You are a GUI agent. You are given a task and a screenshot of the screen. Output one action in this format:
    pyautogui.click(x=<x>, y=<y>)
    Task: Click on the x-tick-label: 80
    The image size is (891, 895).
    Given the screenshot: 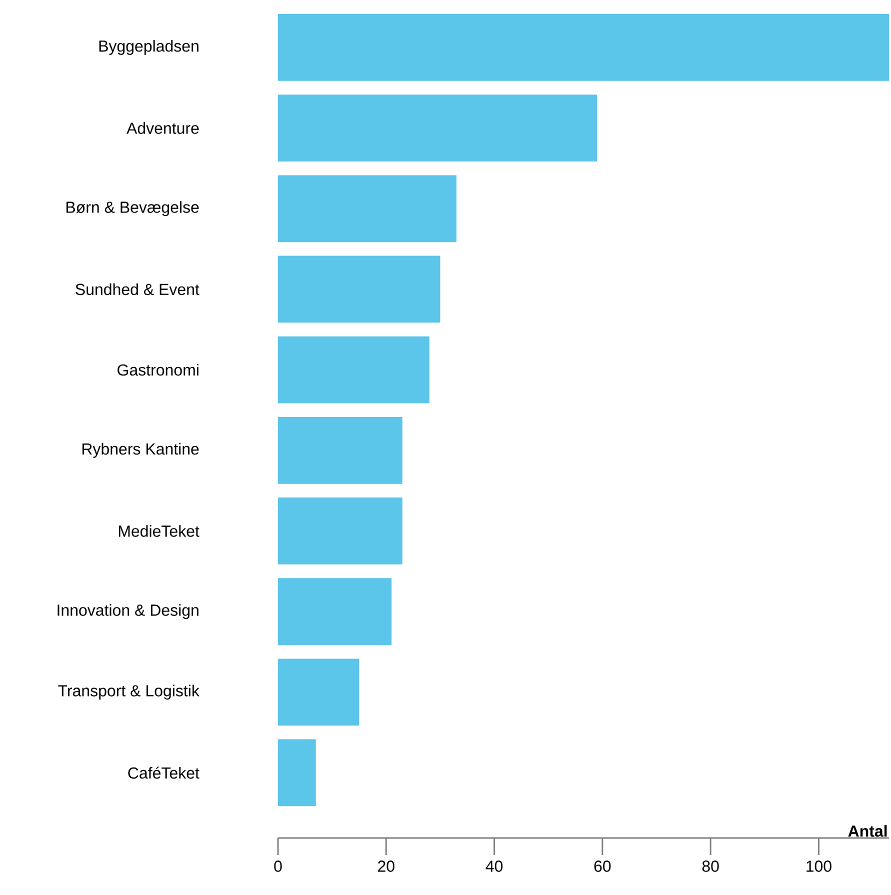 What is the action you would take?
    pyautogui.click(x=710, y=866)
    